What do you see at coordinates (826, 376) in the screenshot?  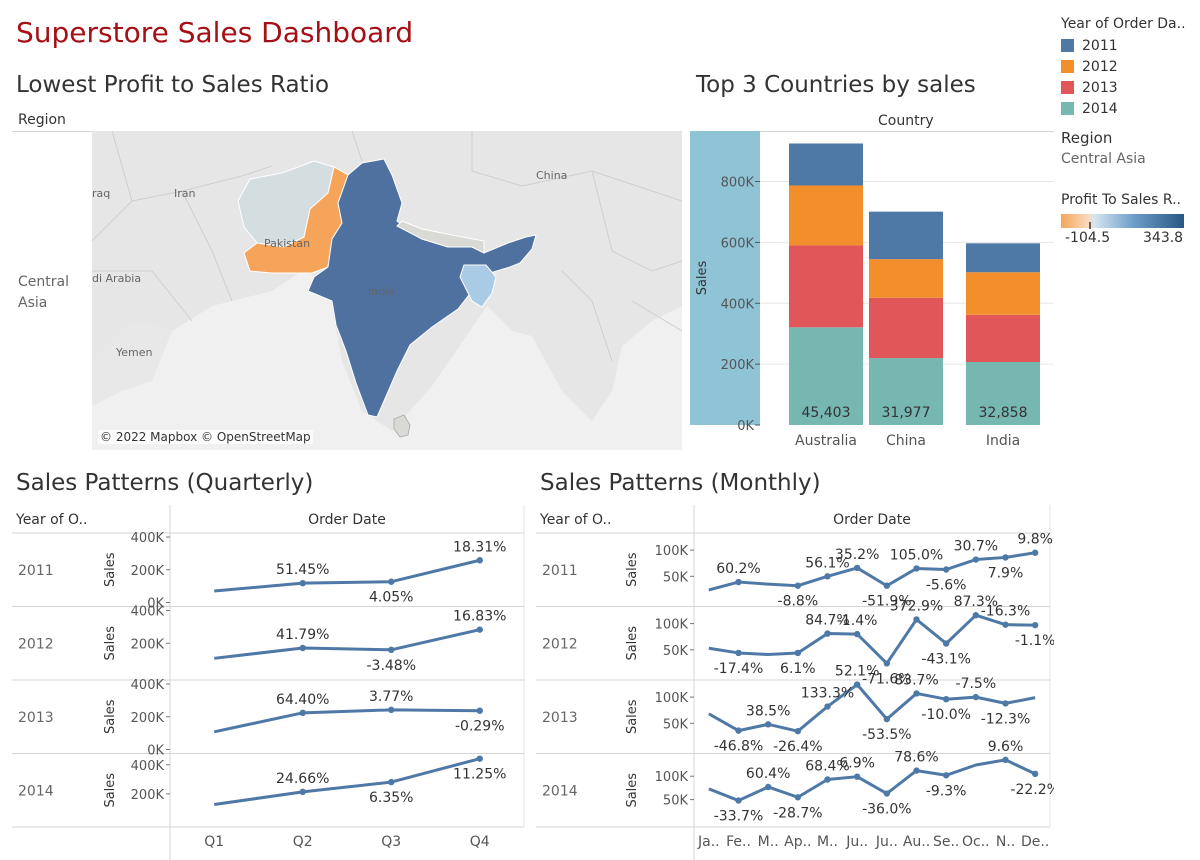 I see `bar-australia-2014` at bounding box center [826, 376].